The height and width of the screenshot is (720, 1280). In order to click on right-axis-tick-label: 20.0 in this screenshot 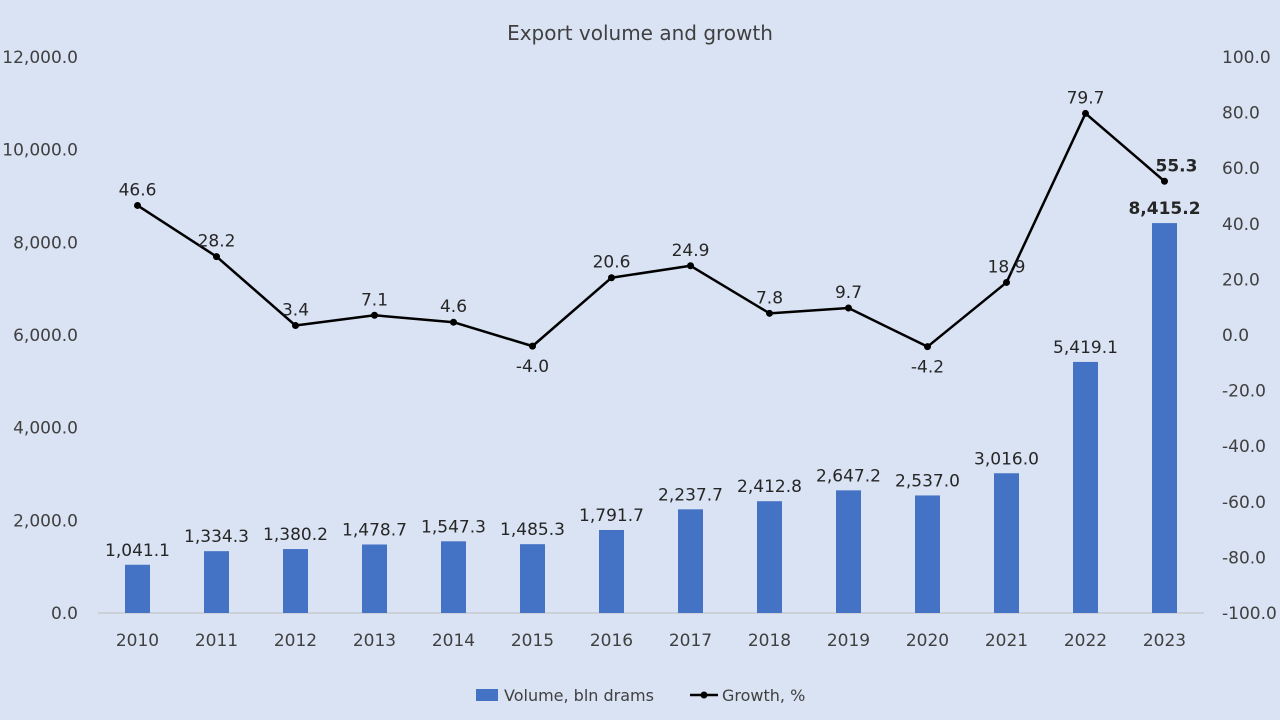, I will do `click(1241, 280)`.